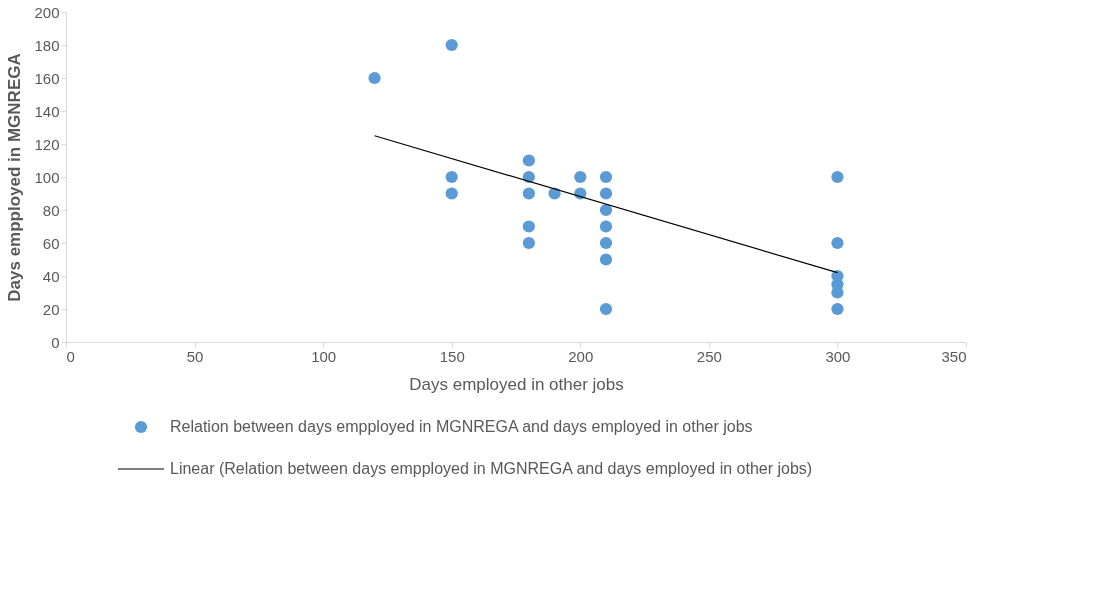  What do you see at coordinates (452, 356) in the screenshot?
I see `x-tick-label: 150` at bounding box center [452, 356].